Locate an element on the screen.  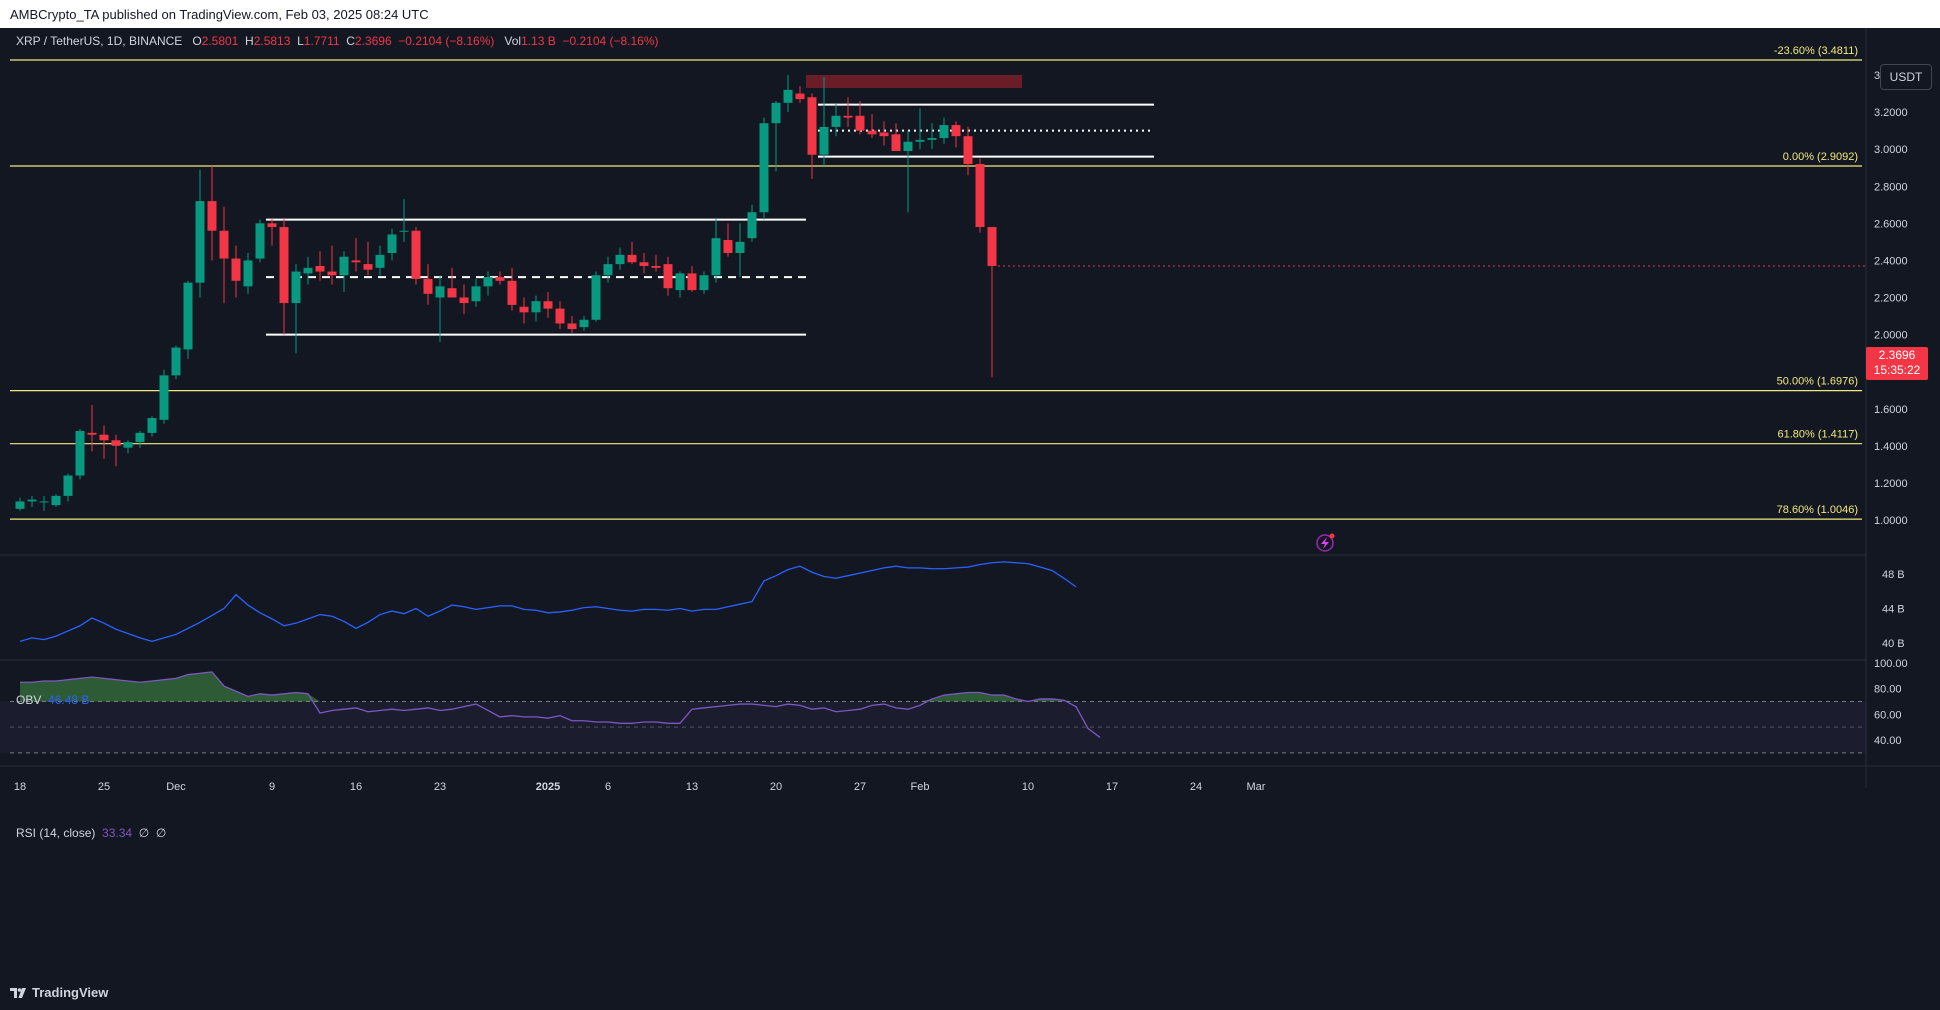
volume-change: −0.2104 (−8.16%) is located at coordinates (610, 41).